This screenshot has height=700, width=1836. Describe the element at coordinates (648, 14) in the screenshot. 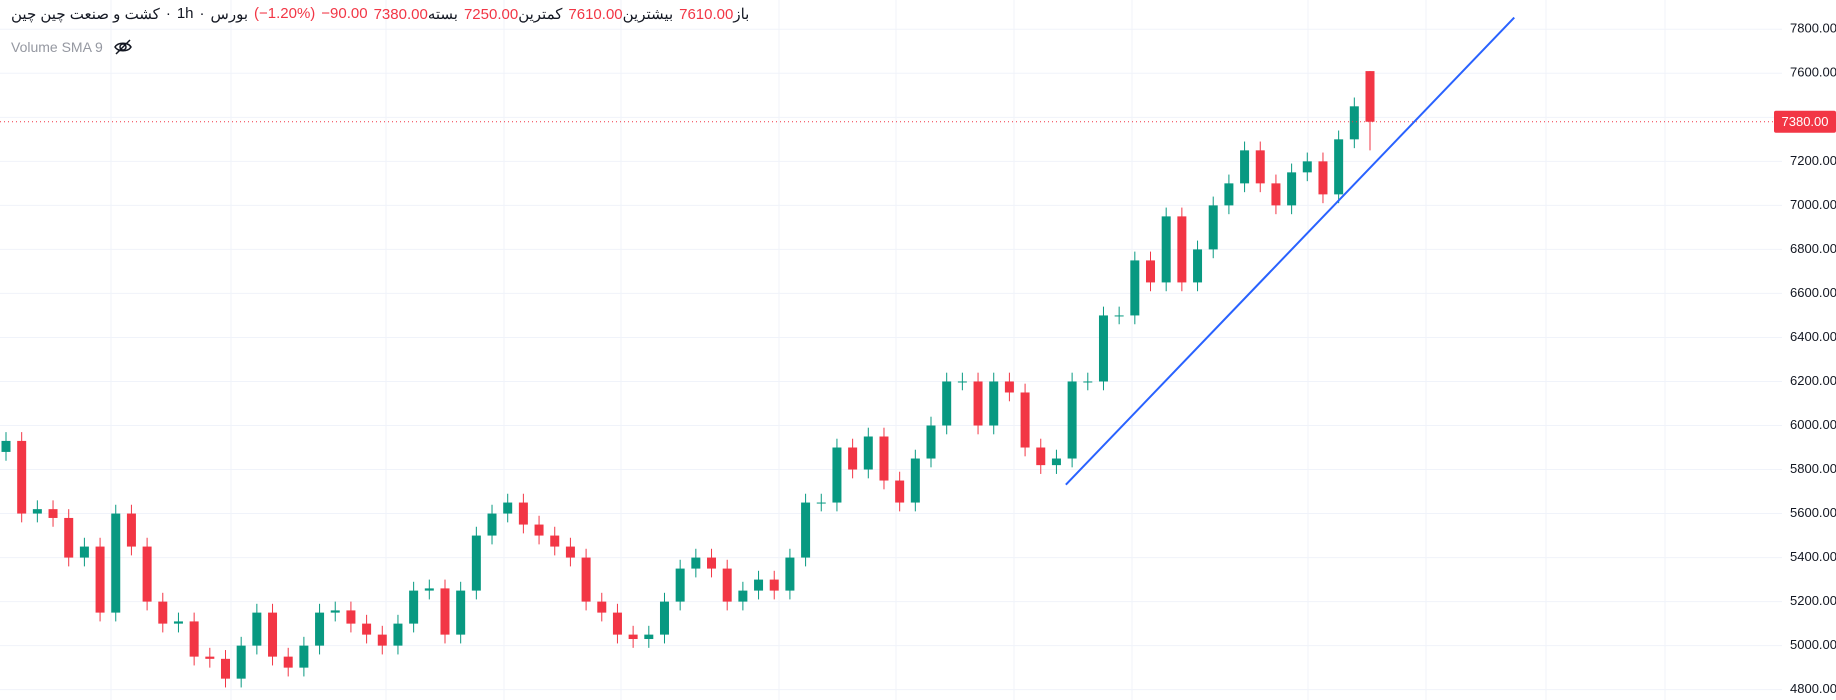

I see `ohlc-label: بیشترین` at that location.